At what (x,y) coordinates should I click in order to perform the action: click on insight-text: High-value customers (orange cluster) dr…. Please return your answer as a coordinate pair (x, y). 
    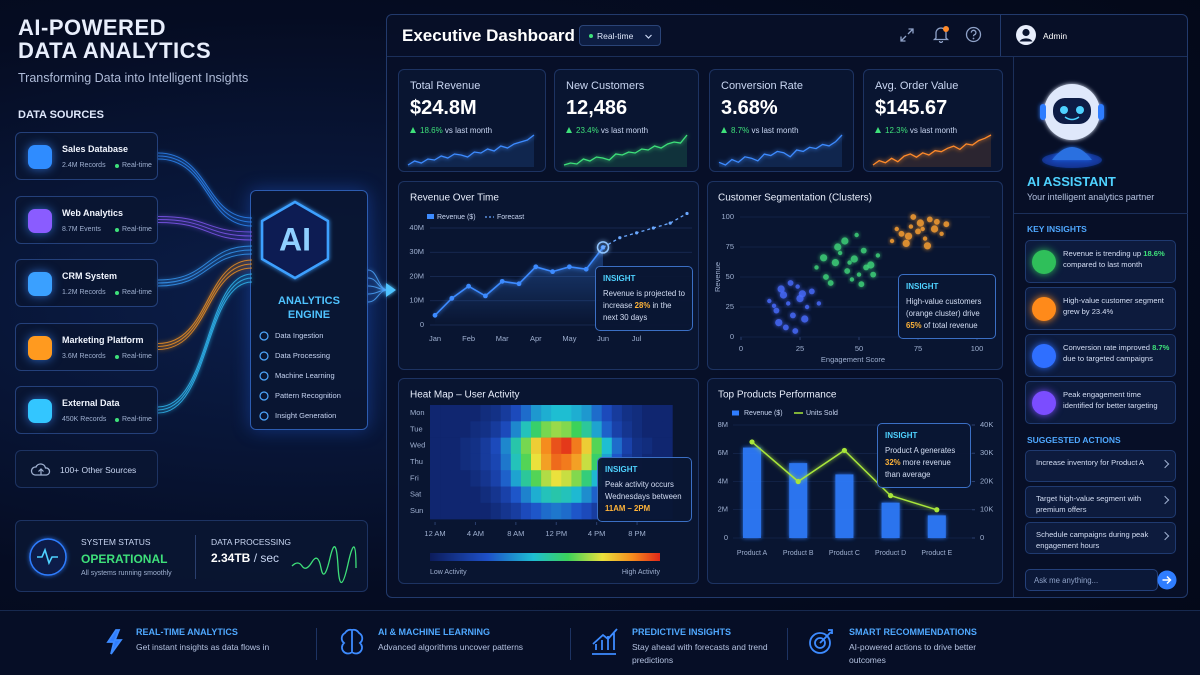
    Looking at the image, I should click on (947, 314).